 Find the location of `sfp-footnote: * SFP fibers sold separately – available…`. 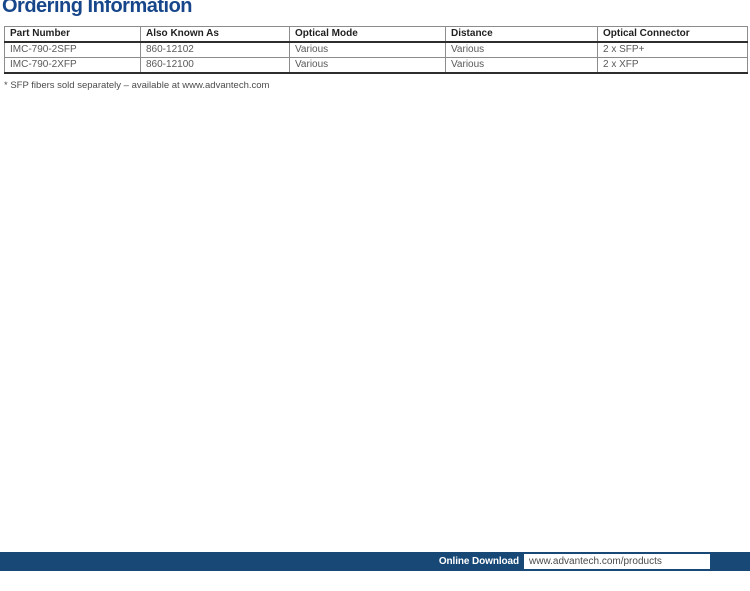

sfp-footnote: * SFP fibers sold separately – available… is located at coordinates (137, 85).